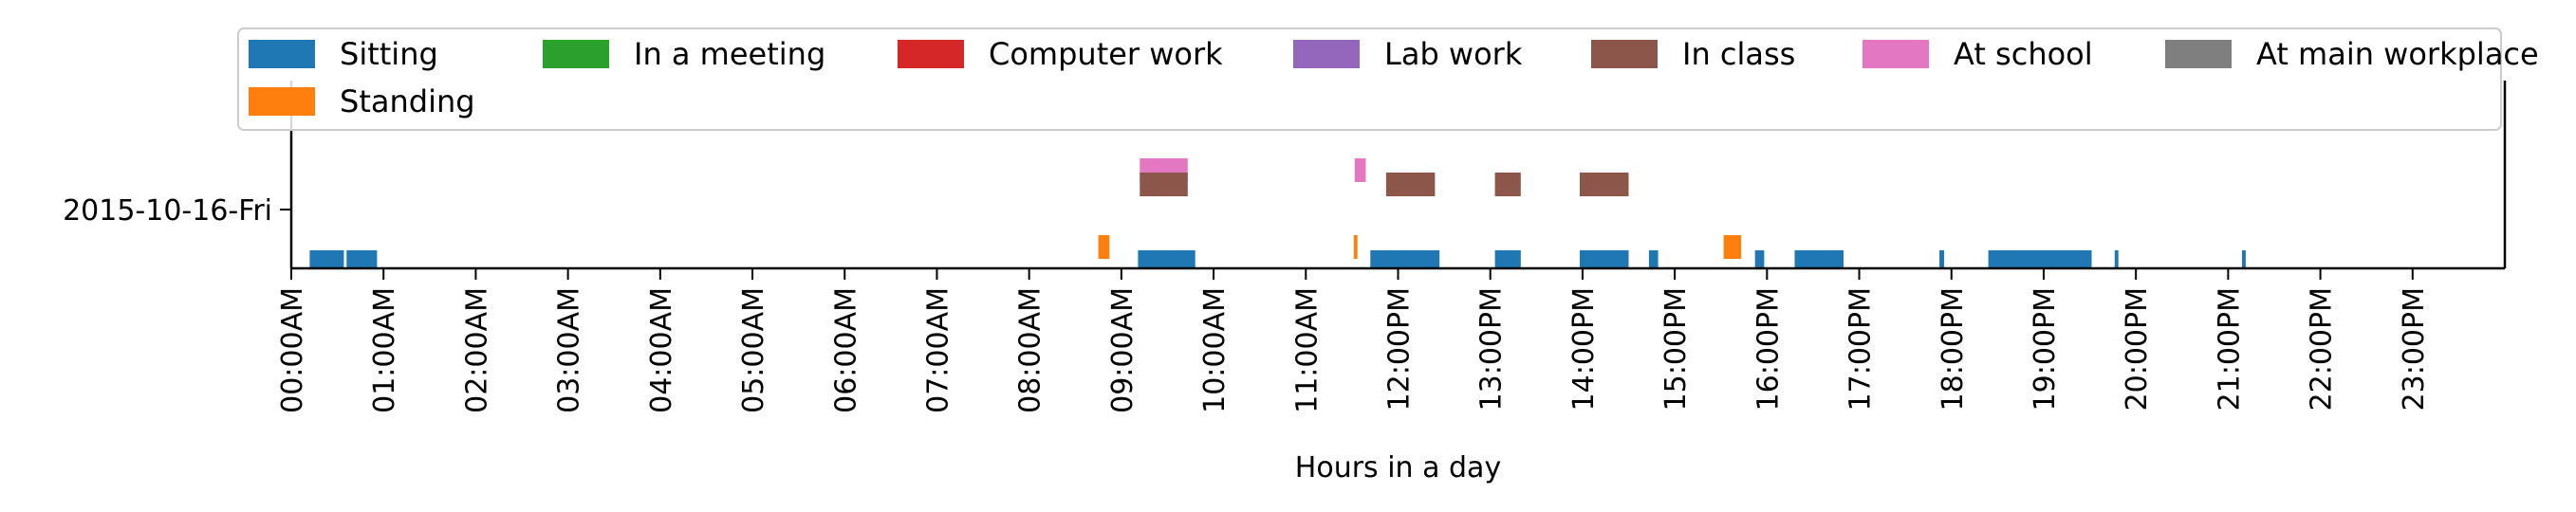 This screenshot has width=2576, height=512. I want to click on x-tick-label-21: 21:00PM, so click(2229, 349).